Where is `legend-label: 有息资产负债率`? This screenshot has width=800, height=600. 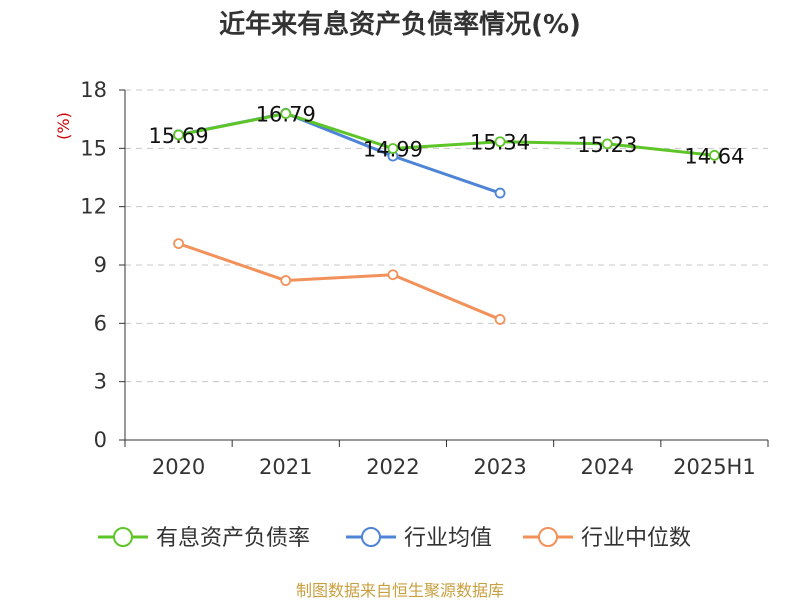 legend-label: 有息资产负债率 is located at coordinates (233, 538).